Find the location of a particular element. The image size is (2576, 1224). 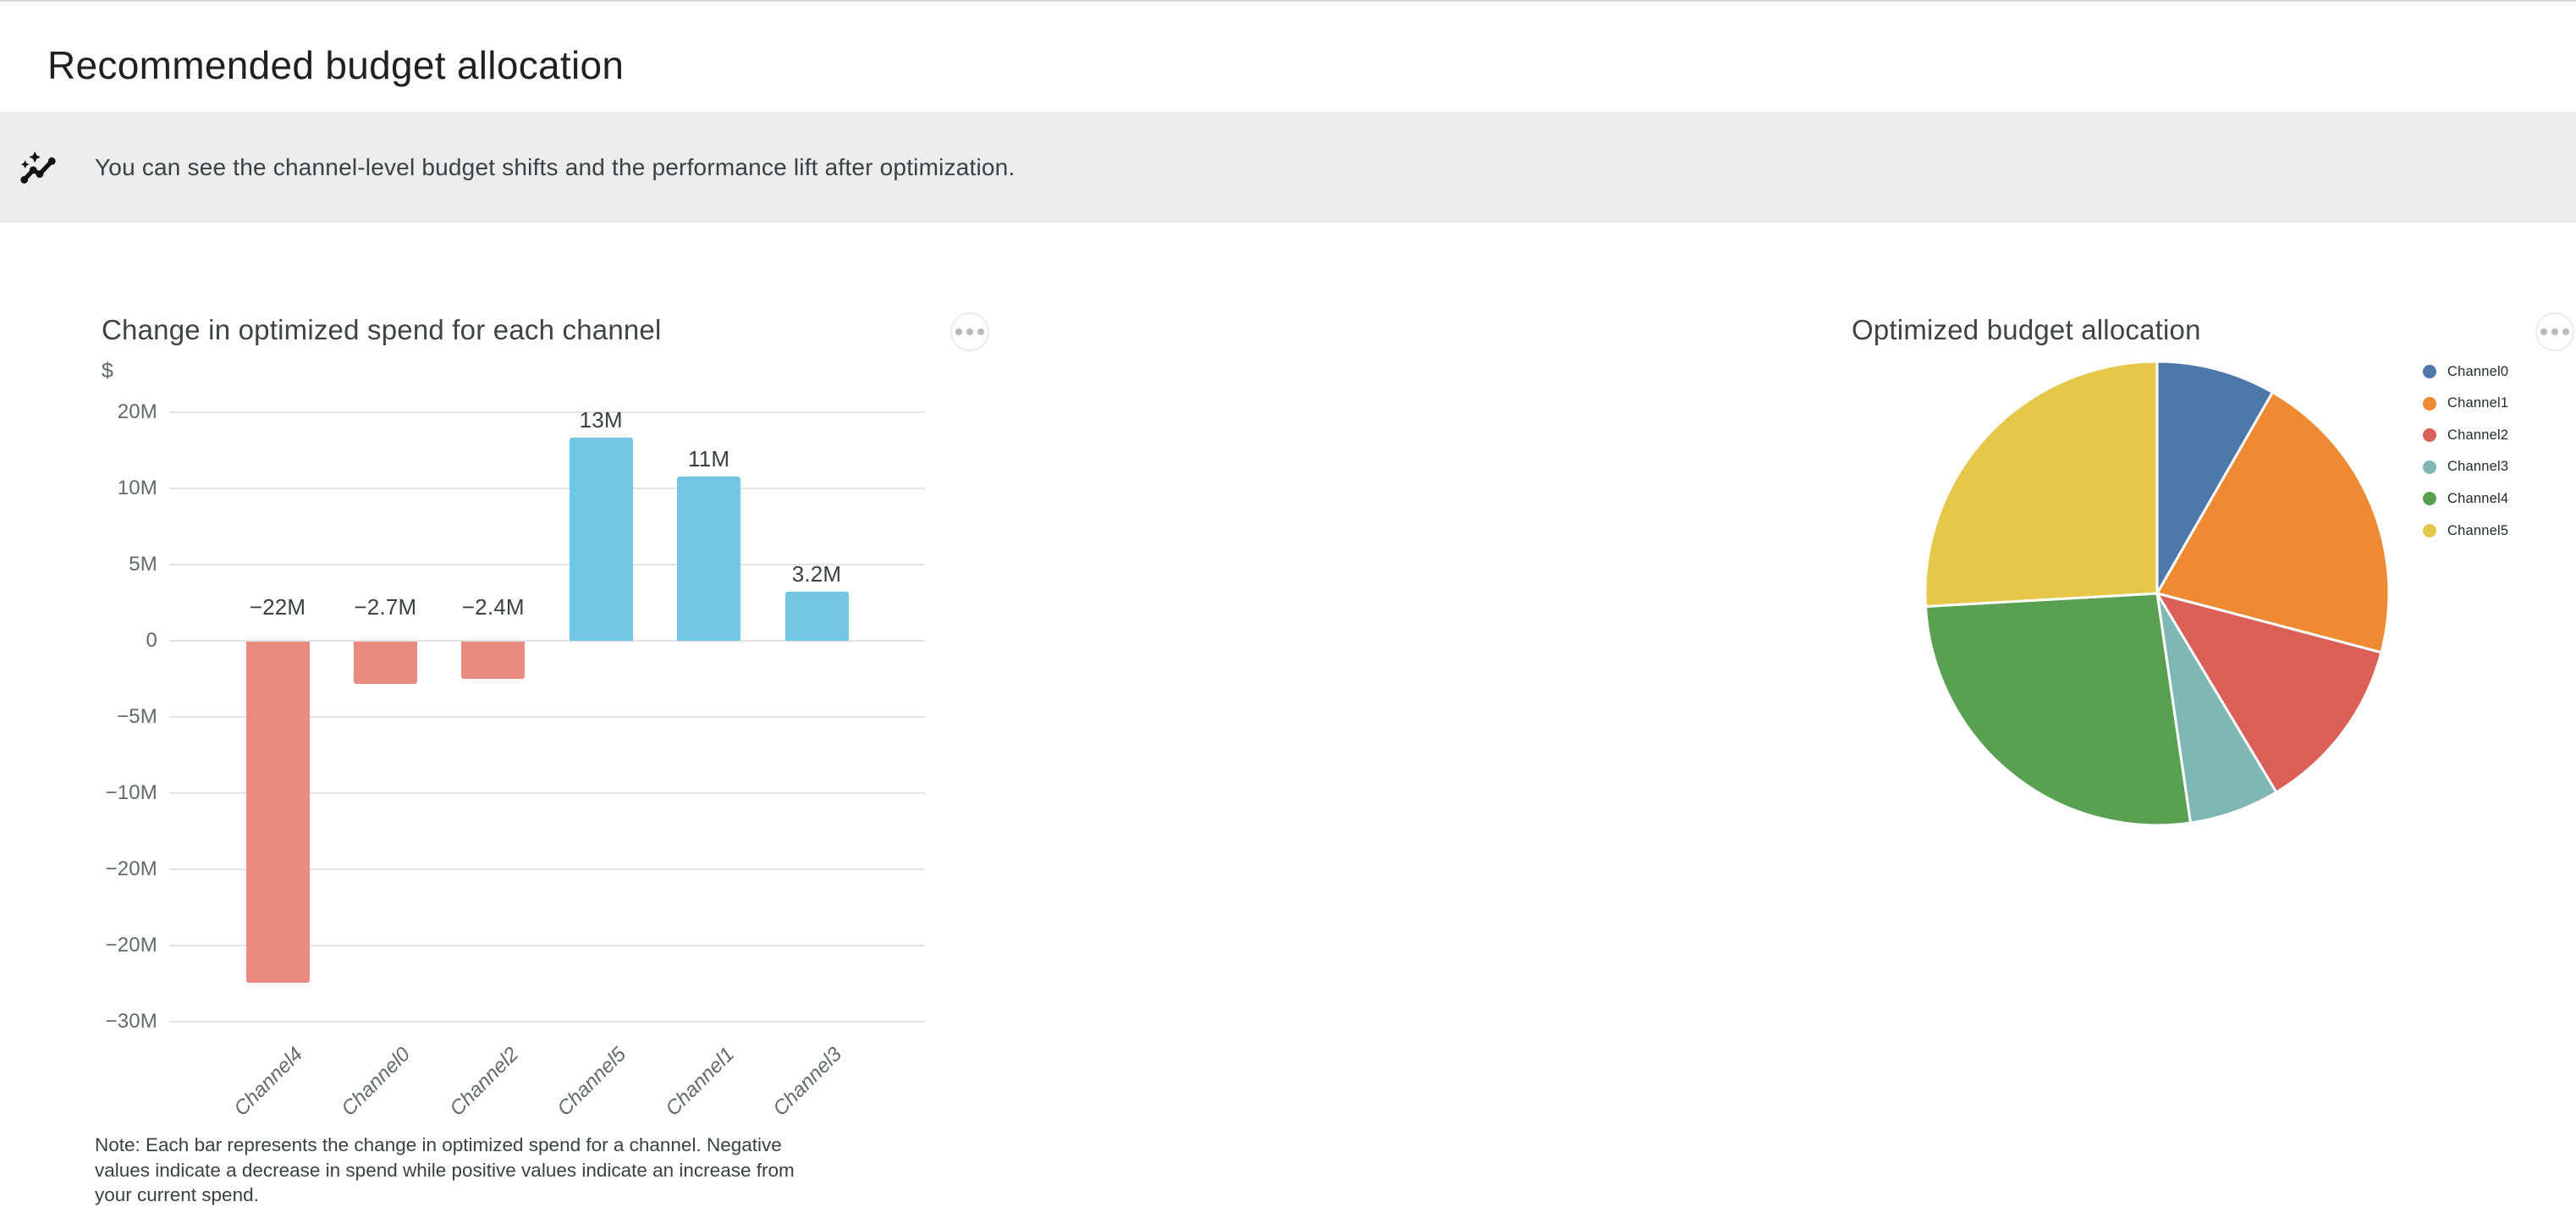

bar-chart-y-axis-unit: $ is located at coordinates (107, 371).